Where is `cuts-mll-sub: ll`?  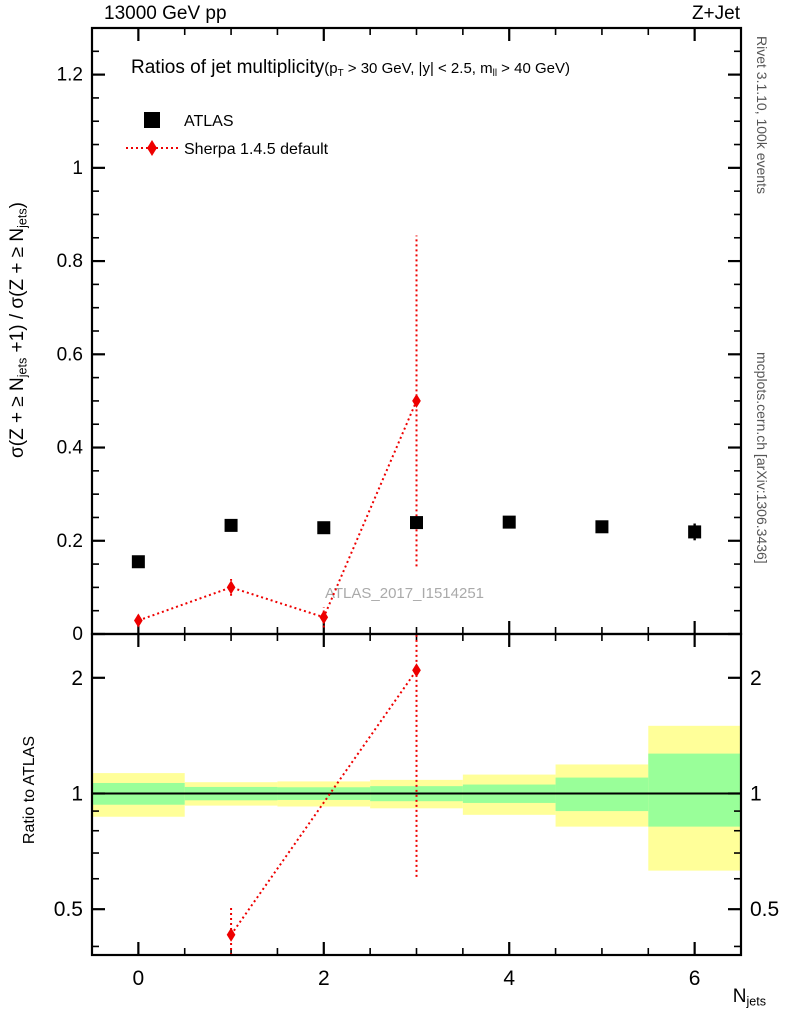
cuts-mll-sub: ll is located at coordinates (495, 73).